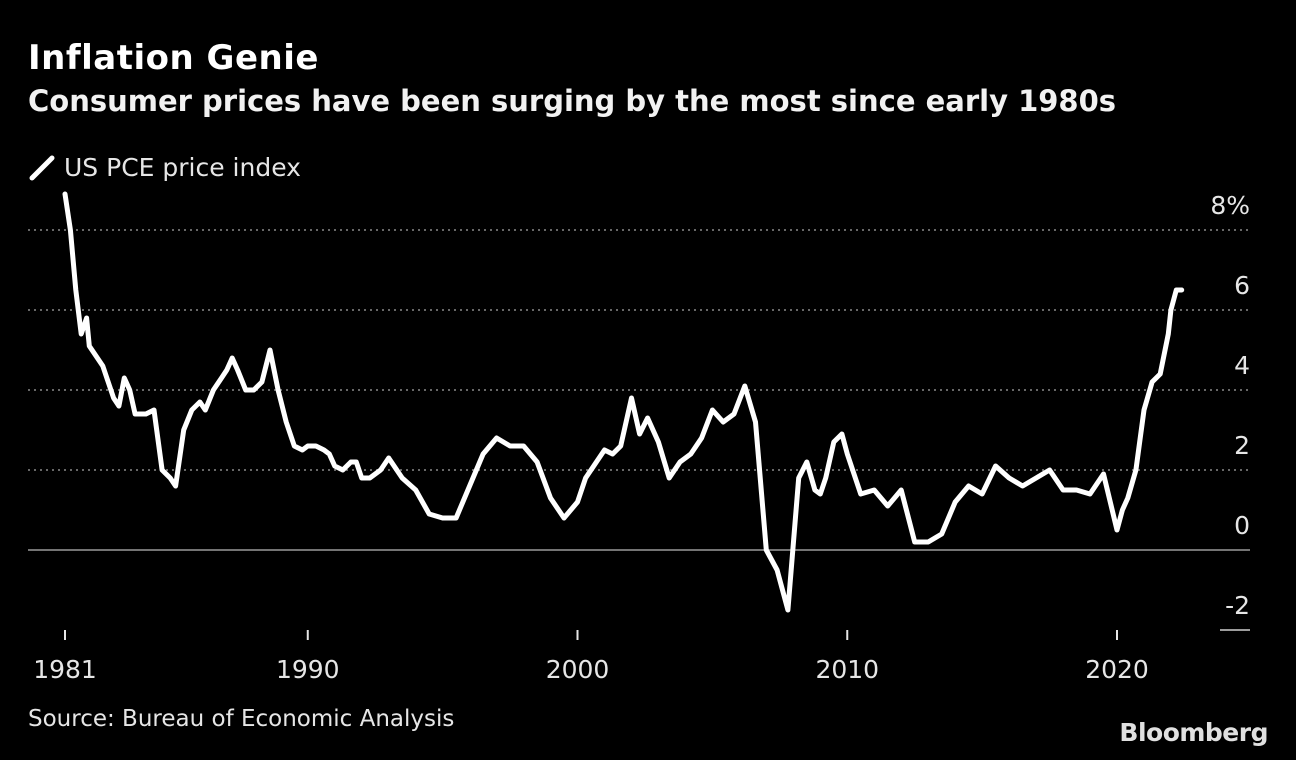  I want to click on y-tick-label: 0, so click(1242, 525).